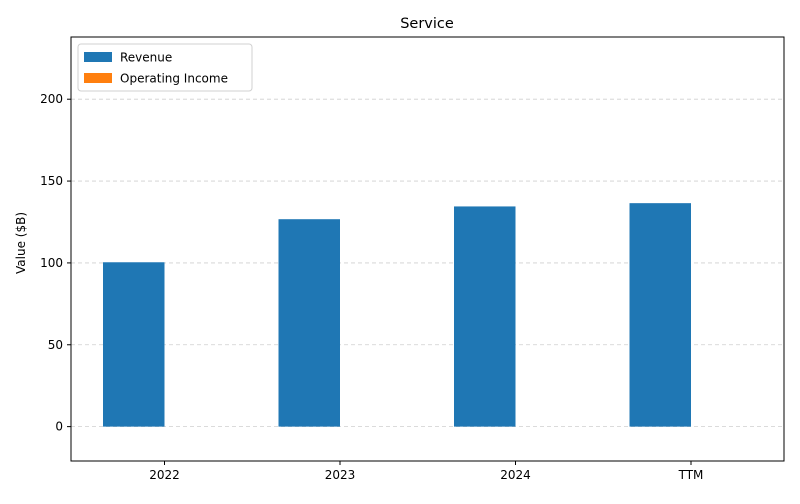  I want to click on y-tick-label: 50, so click(55, 345).